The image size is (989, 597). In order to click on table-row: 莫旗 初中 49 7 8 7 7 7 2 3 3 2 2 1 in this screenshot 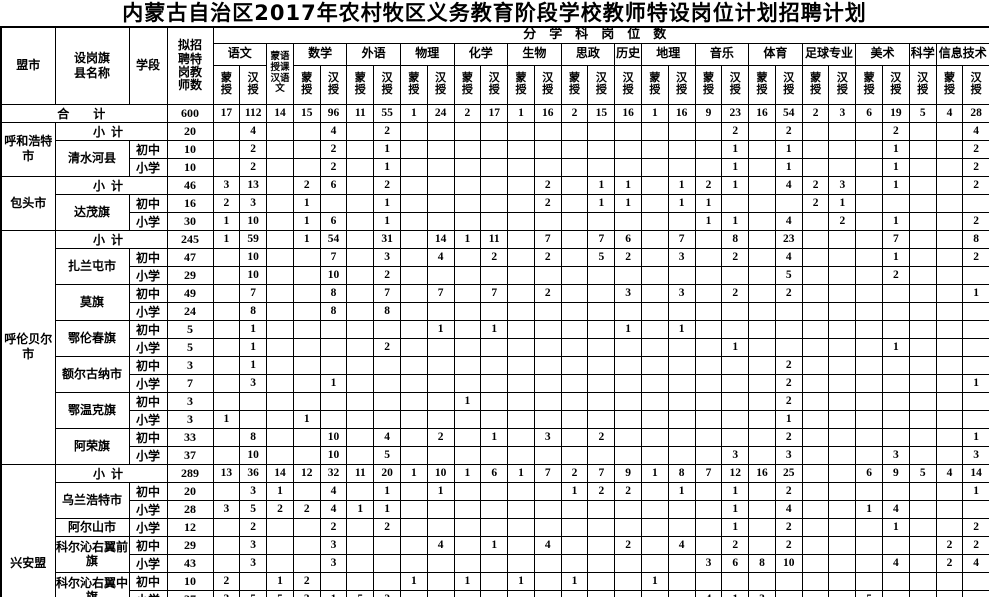, I will do `click(495, 302)`.